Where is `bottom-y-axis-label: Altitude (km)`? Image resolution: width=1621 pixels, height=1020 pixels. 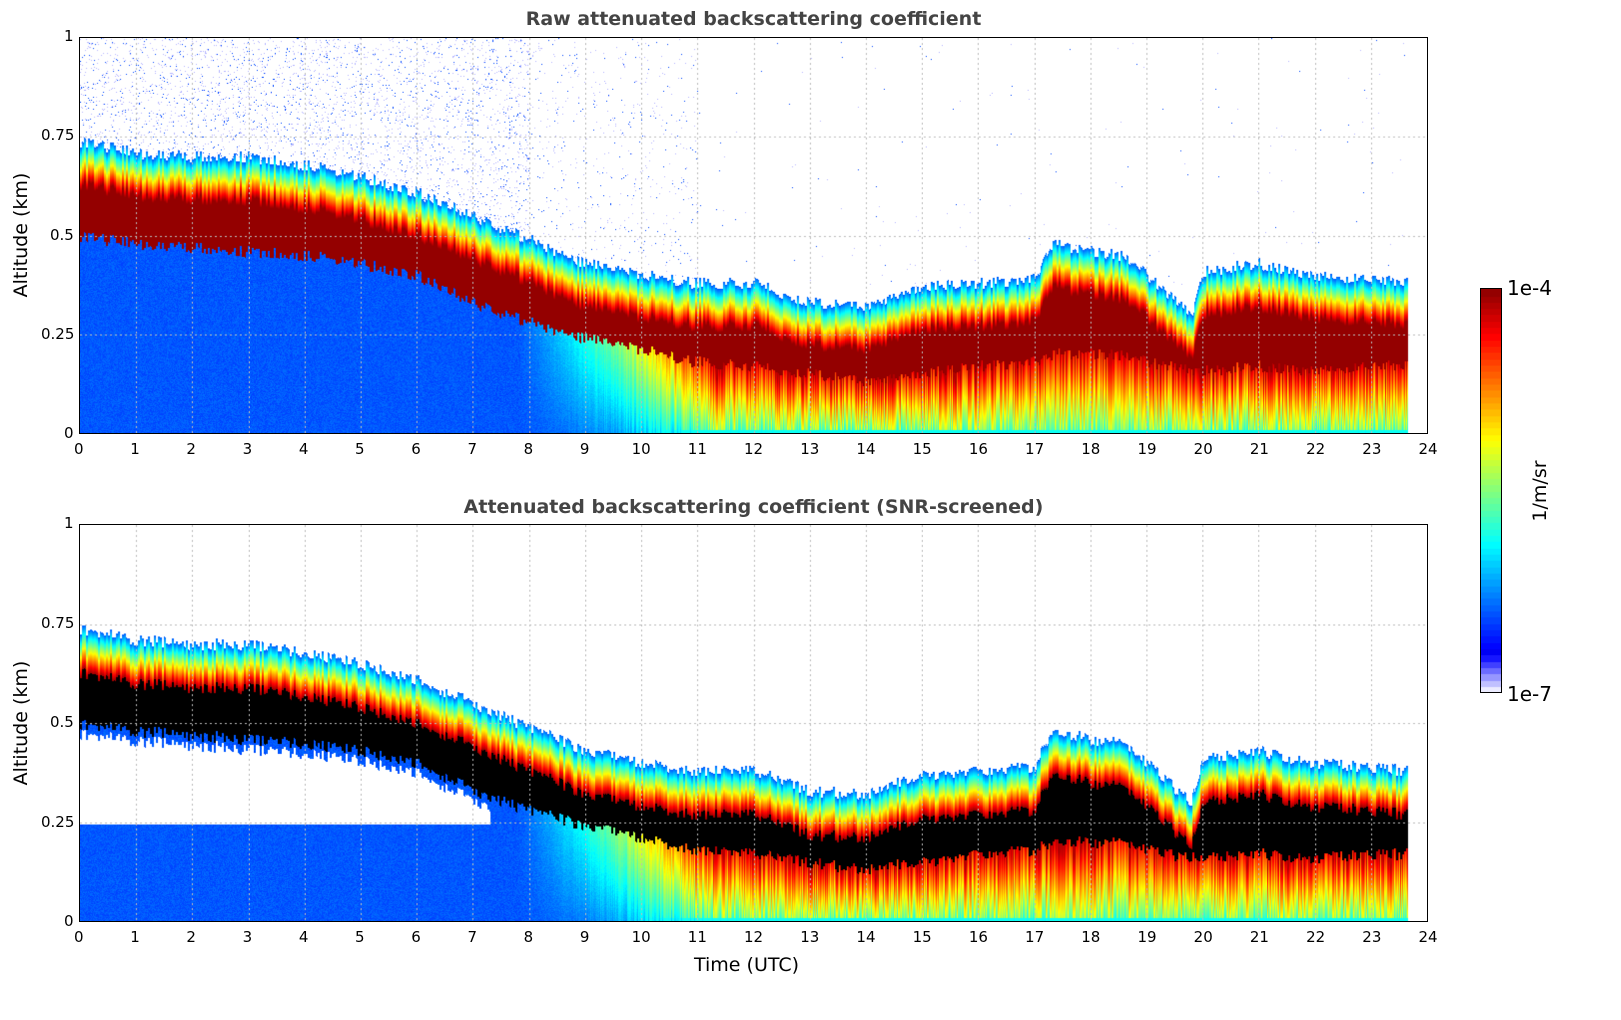
bottom-y-axis-label: Altitude (km) is located at coordinates (21, 723).